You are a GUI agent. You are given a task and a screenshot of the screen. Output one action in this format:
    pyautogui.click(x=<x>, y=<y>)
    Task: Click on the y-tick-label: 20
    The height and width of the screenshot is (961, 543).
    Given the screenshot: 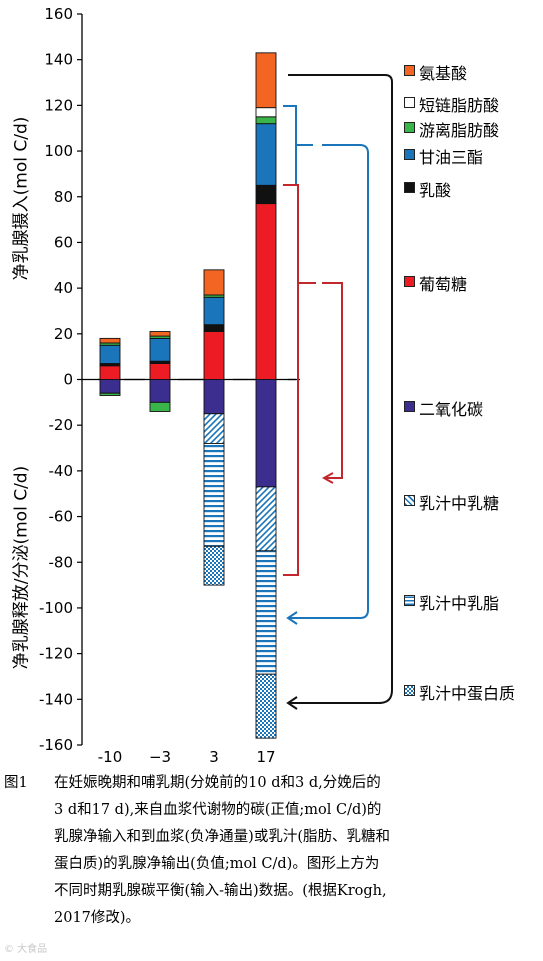 What is the action you would take?
    pyautogui.click(x=63, y=334)
    